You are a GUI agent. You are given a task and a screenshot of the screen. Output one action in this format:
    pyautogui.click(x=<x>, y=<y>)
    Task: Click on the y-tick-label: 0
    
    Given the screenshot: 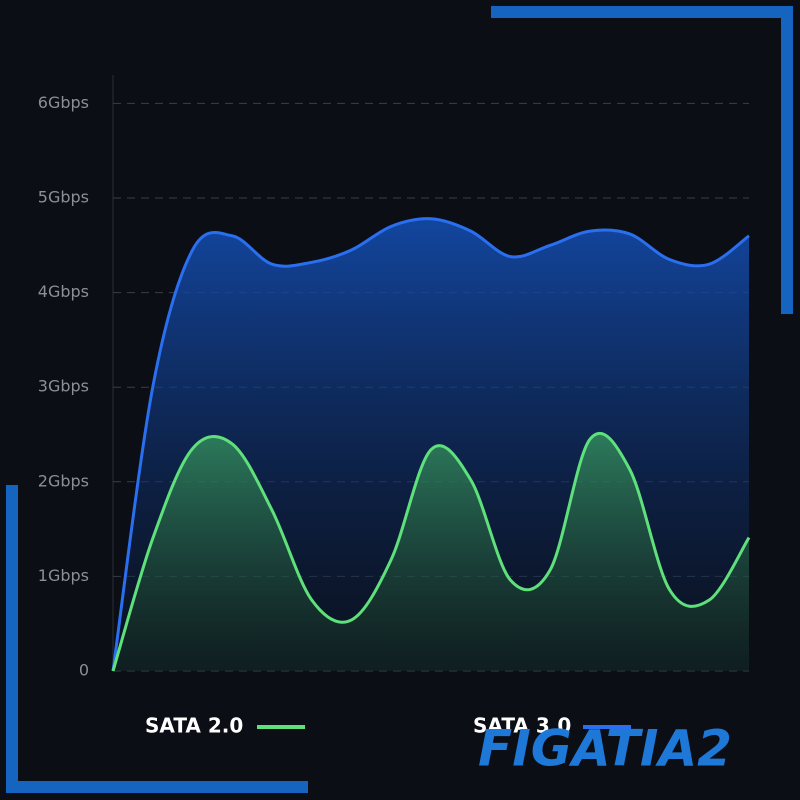 What is the action you would take?
    pyautogui.click(x=84, y=670)
    